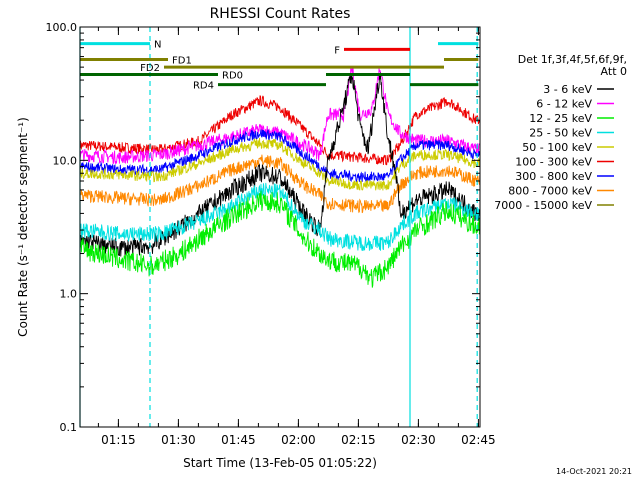 The width and height of the screenshot is (640, 480). Describe the element at coordinates (178, 440) in the screenshot. I see `x-tick-label: 01:30` at that location.